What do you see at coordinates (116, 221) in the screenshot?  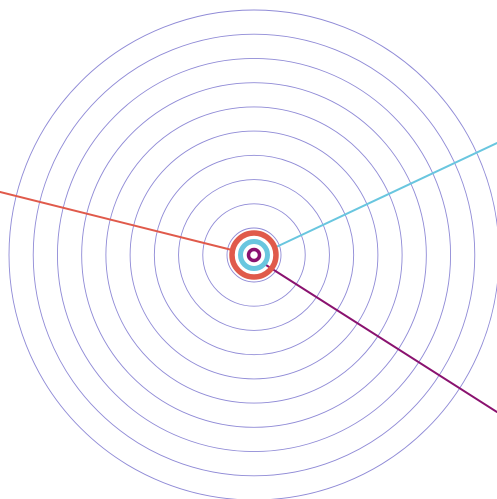 I see `red-line` at bounding box center [116, 221].